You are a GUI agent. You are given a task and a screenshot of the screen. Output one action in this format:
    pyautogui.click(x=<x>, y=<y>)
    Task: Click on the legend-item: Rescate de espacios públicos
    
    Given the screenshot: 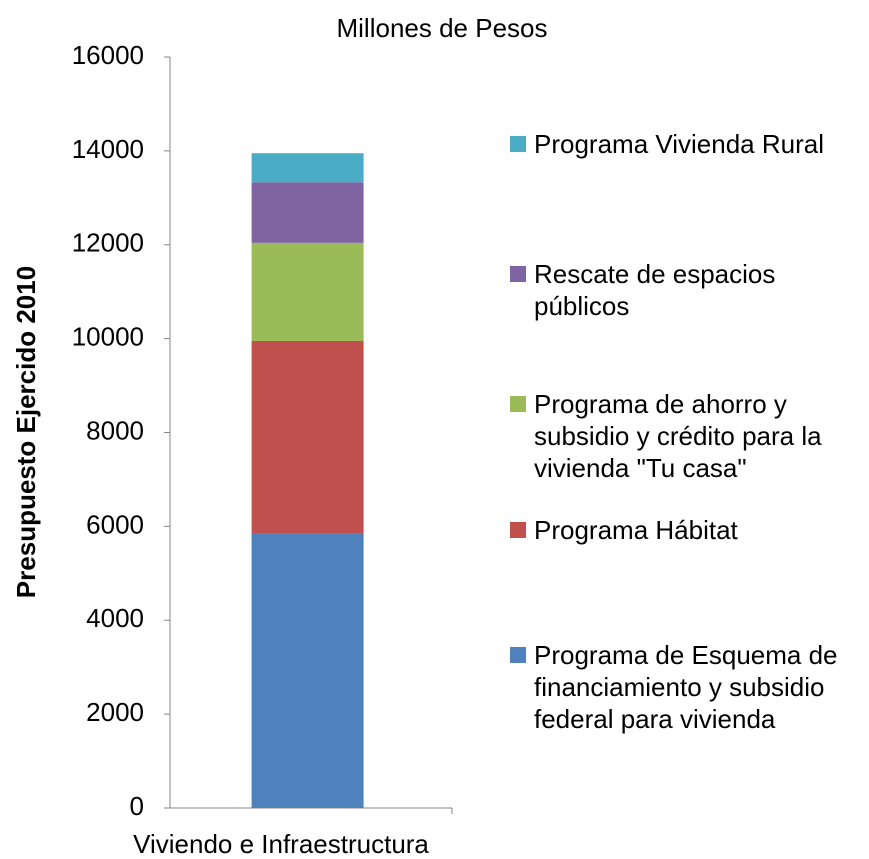 What is the action you would take?
    pyautogui.click(x=680, y=290)
    